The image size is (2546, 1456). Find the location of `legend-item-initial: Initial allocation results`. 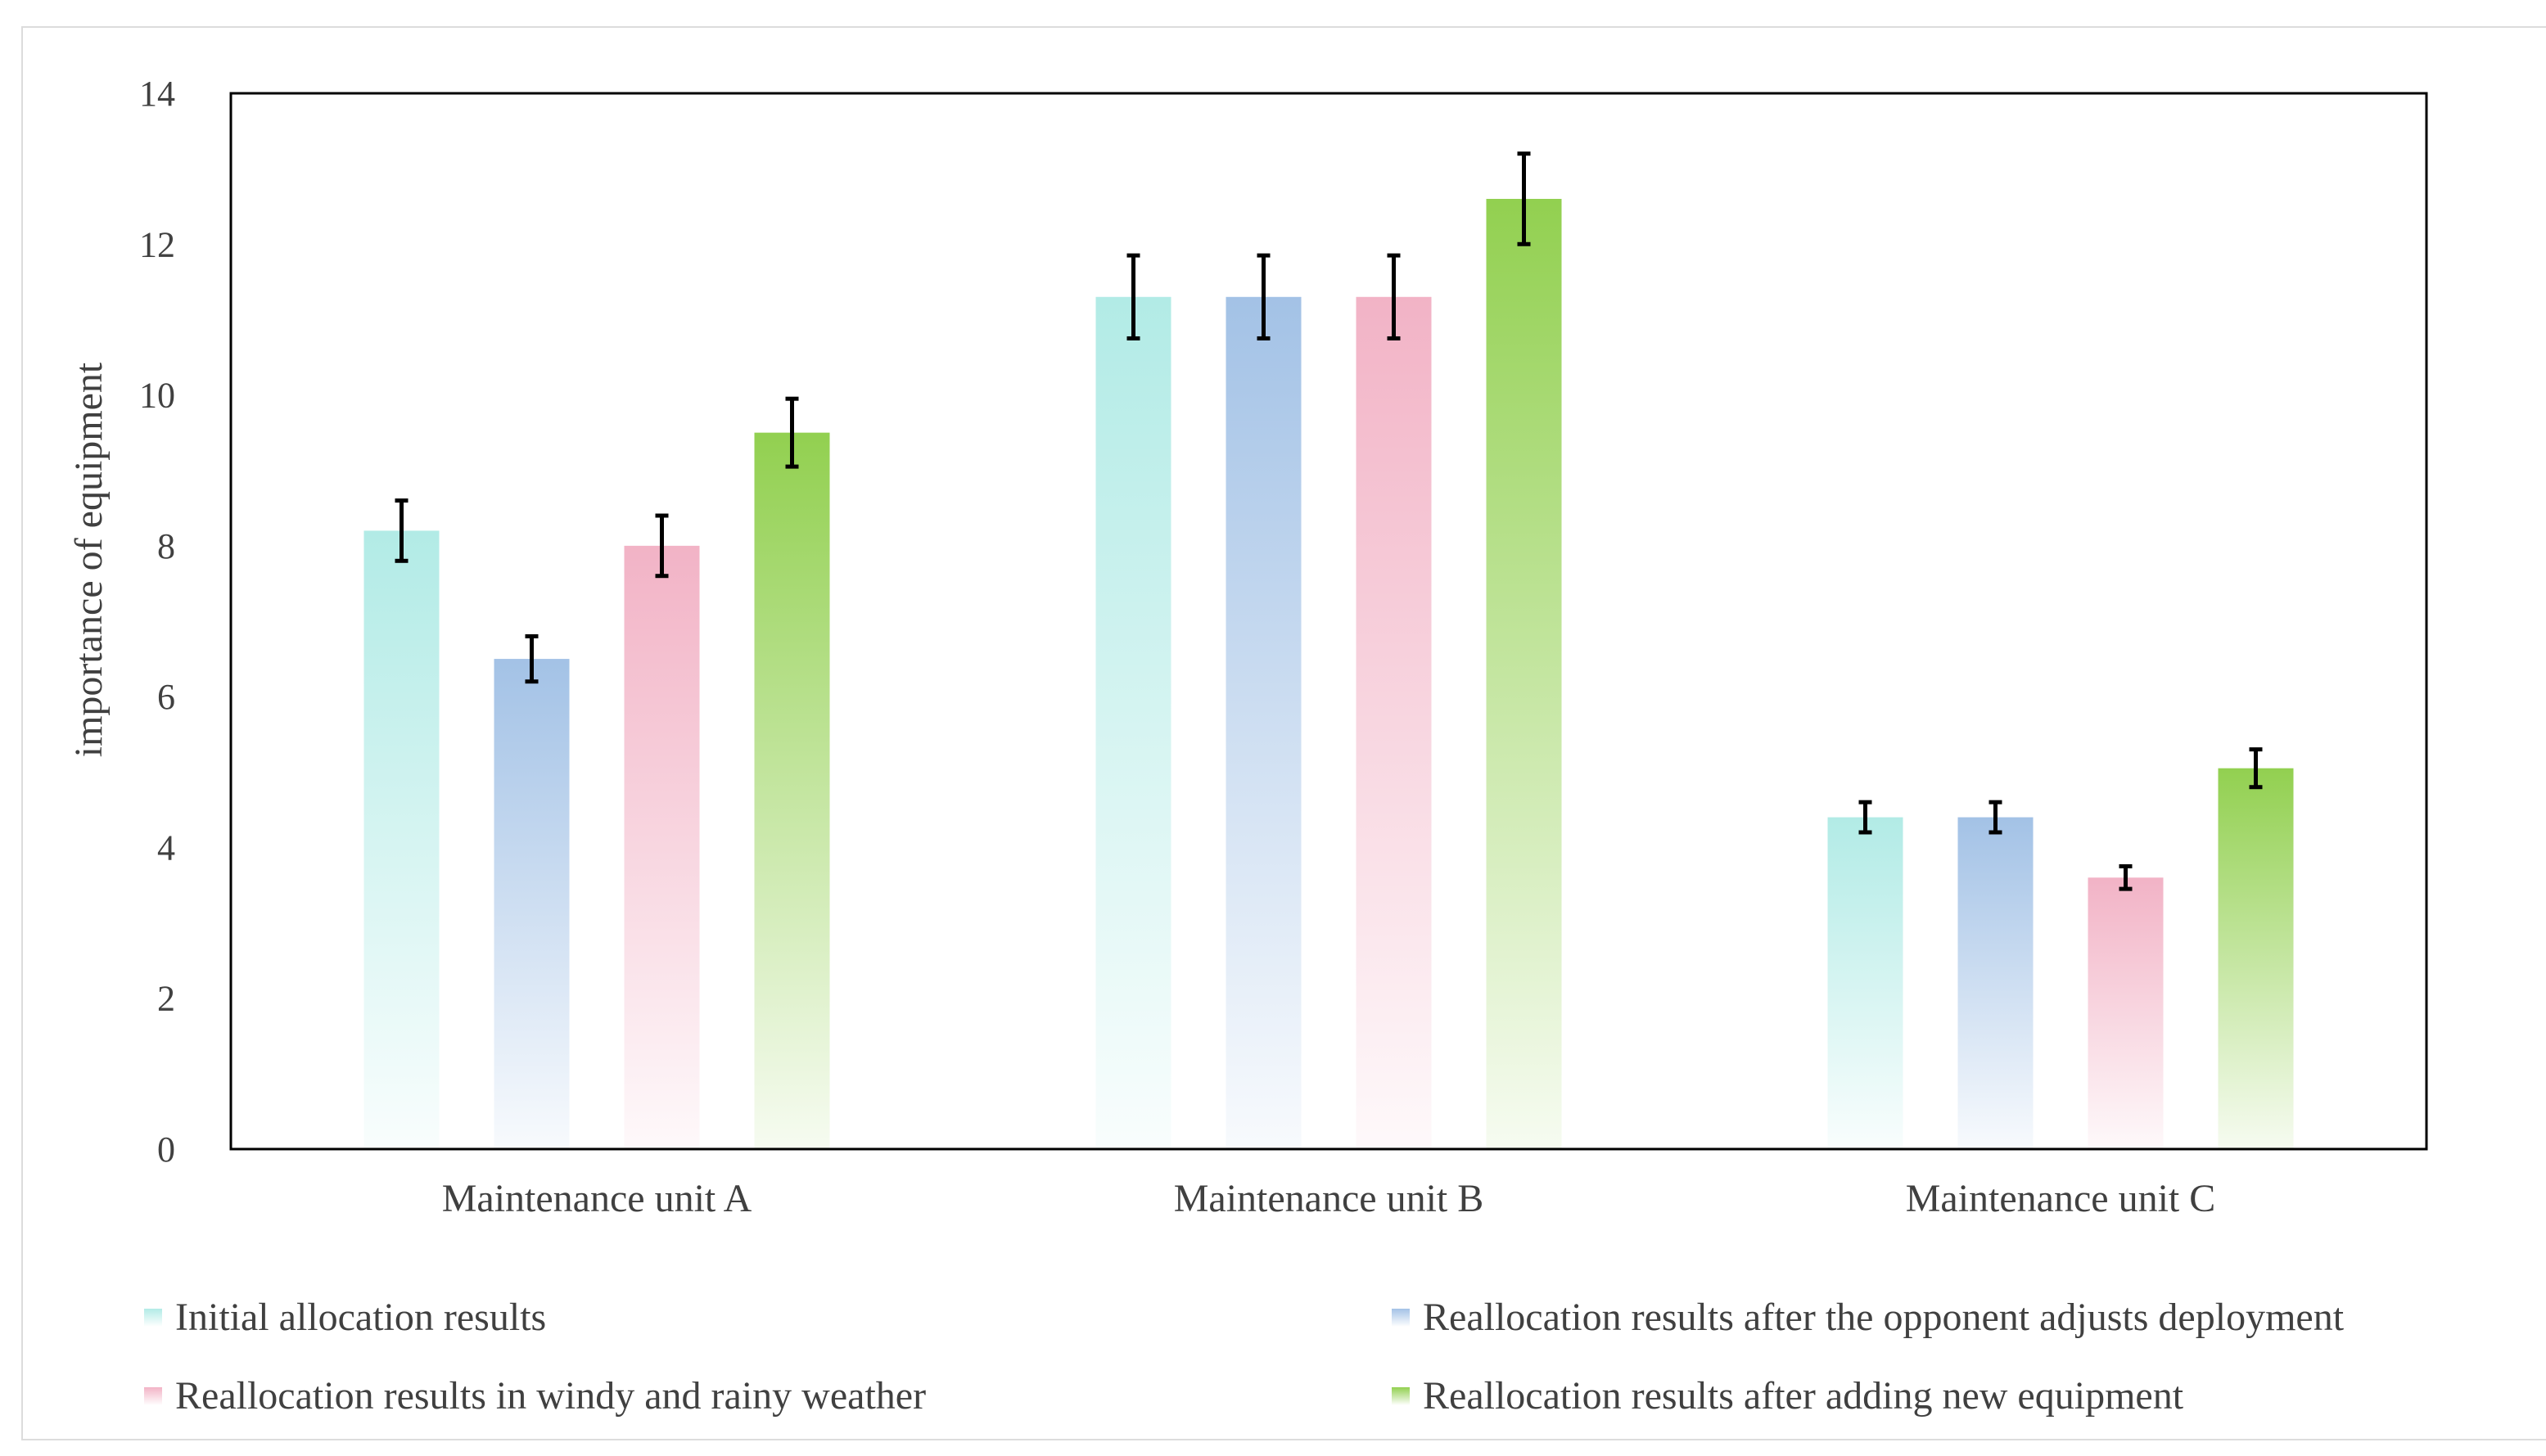

legend-item-initial: Initial allocation results is located at coordinates (345, 1317).